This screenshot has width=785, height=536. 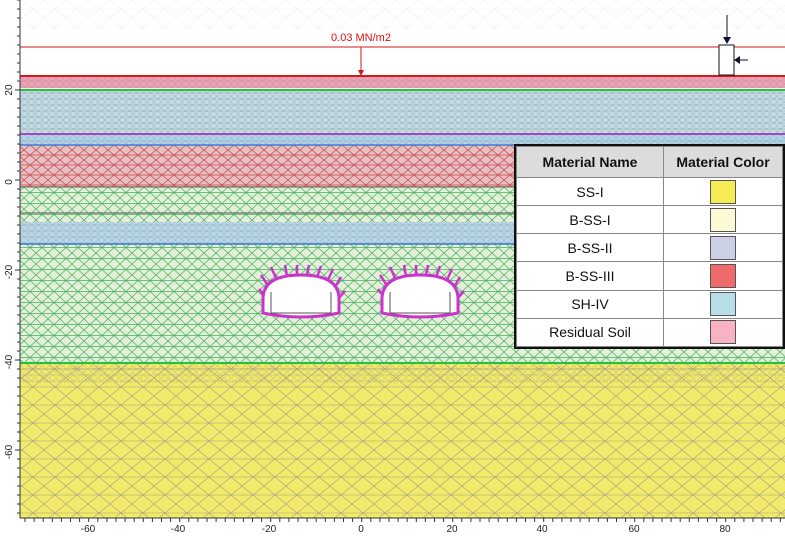 I want to click on legend-material-name: SH-IV, so click(x=590, y=304).